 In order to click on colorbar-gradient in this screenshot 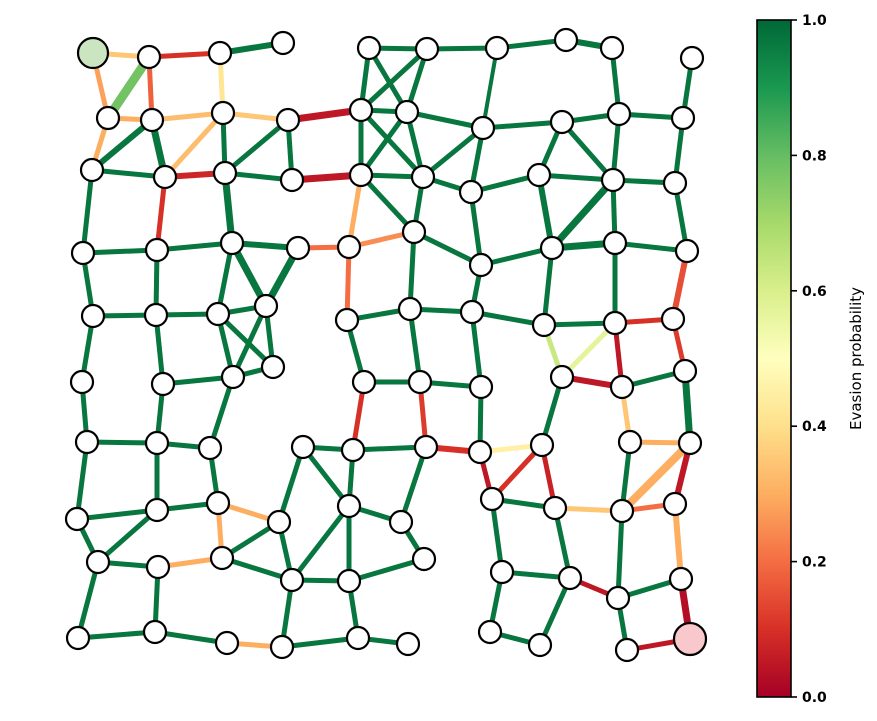, I will do `click(774, 358)`.